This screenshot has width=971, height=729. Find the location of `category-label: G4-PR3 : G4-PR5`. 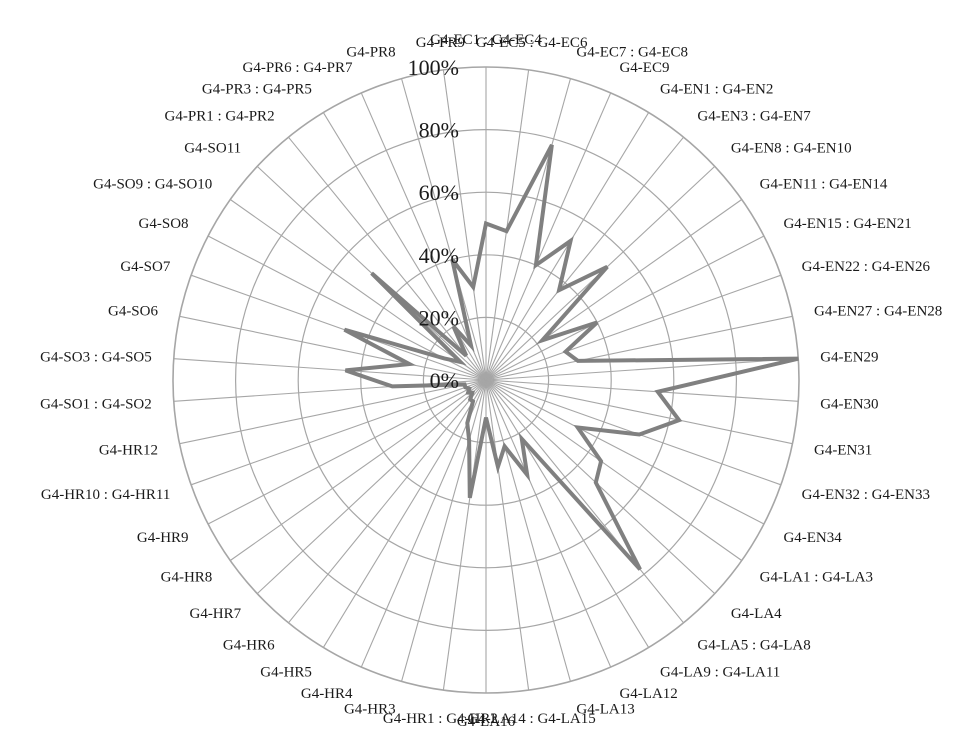

category-label: G4-PR3 : G4-PR5 is located at coordinates (257, 90).